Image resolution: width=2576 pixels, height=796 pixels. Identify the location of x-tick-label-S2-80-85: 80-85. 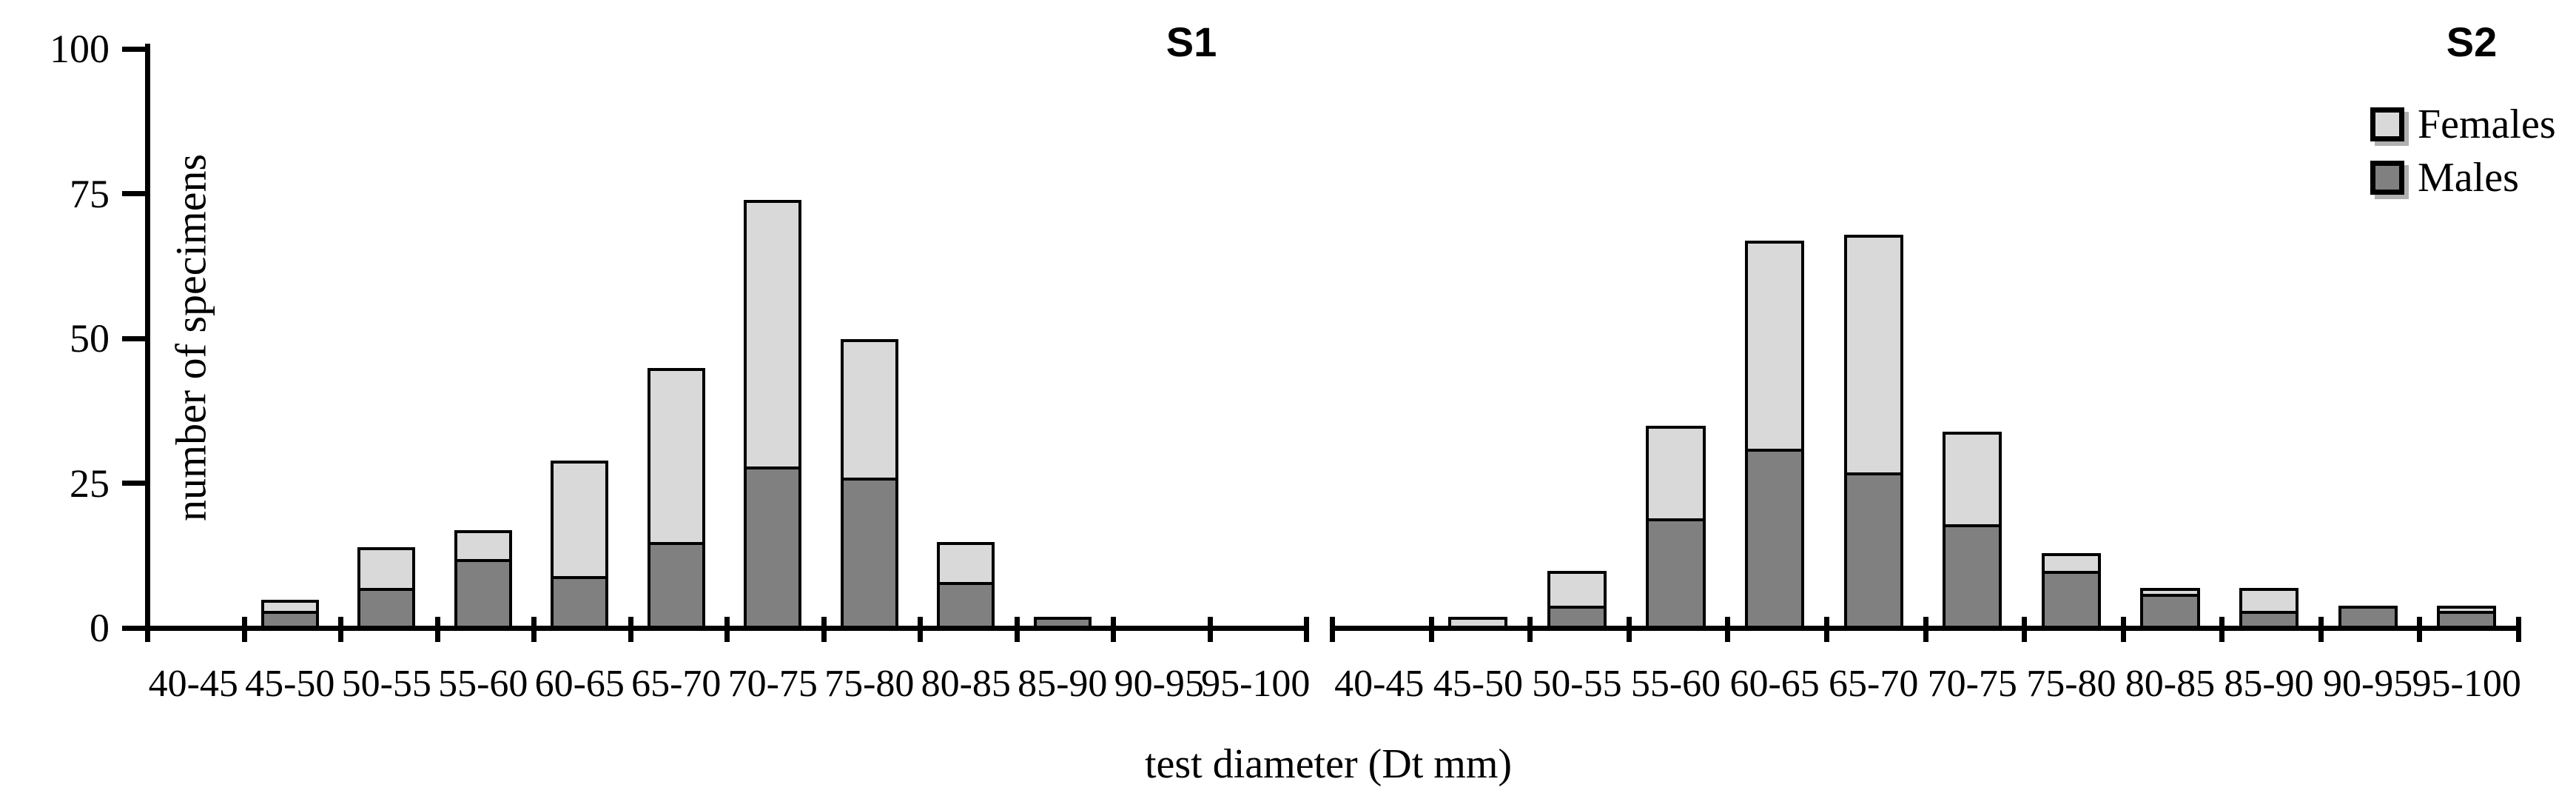
(2170, 684).